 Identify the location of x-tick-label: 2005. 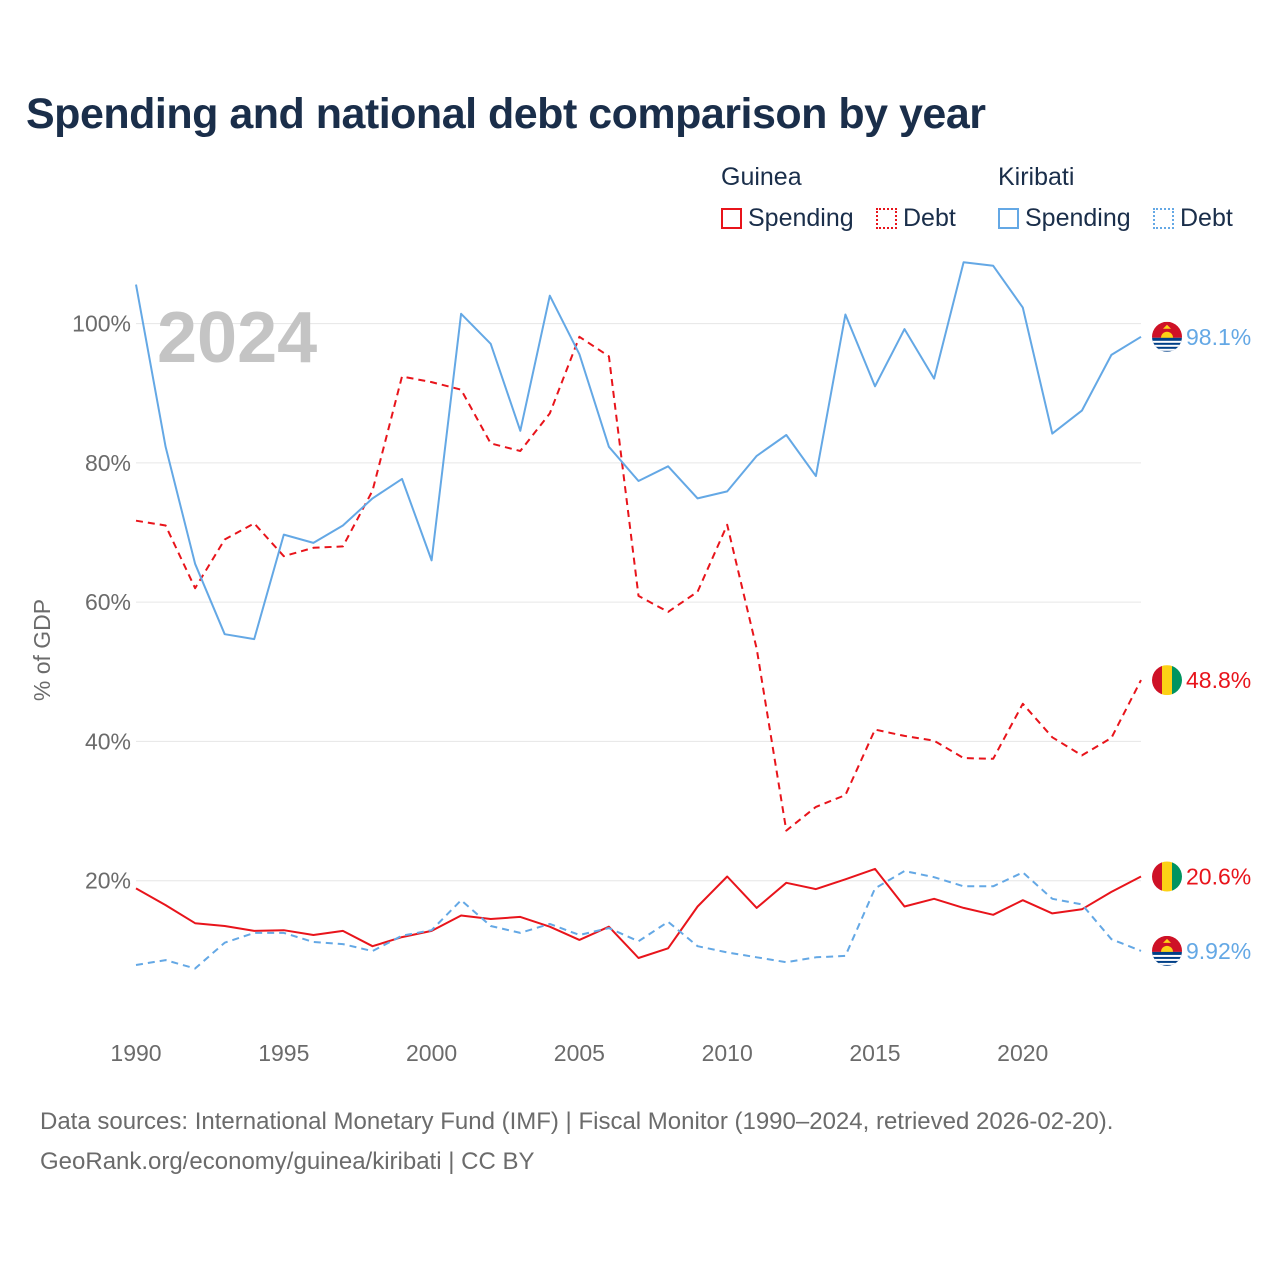
(579, 1053).